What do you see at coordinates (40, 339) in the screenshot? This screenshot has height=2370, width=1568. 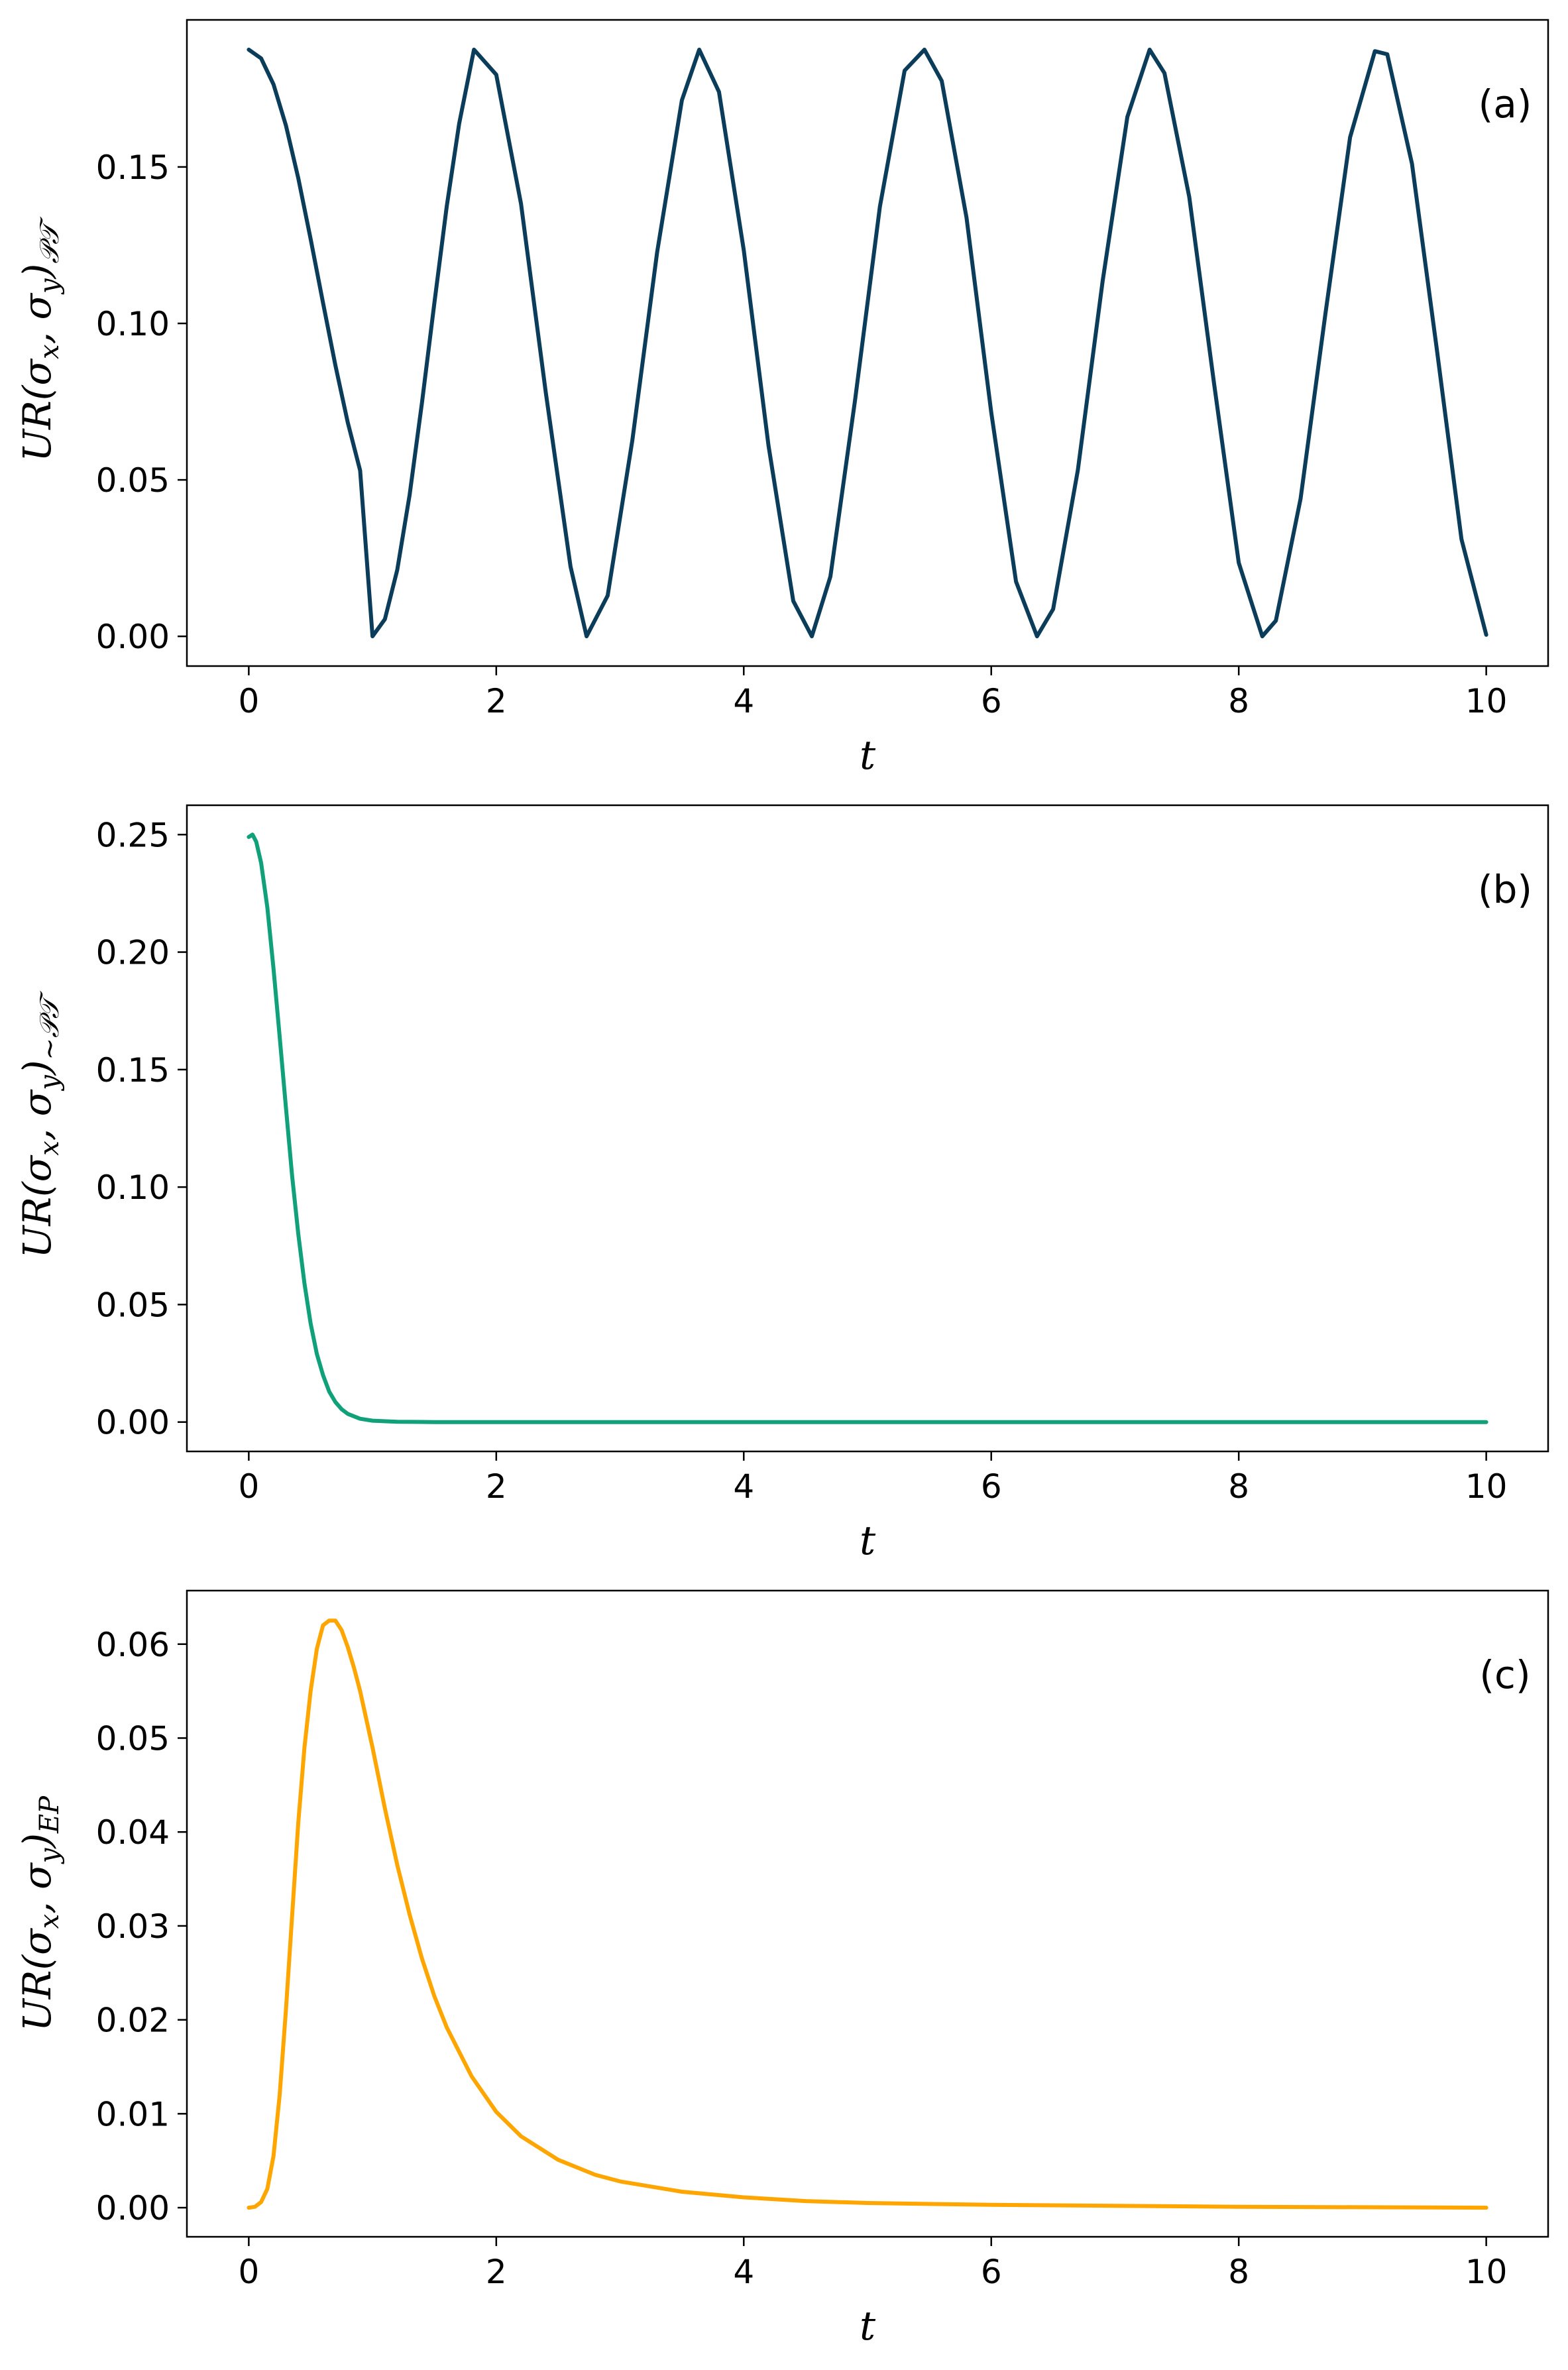 I see `y-axis-label: UR(σx, σy)𝒫𝒯` at bounding box center [40, 339].